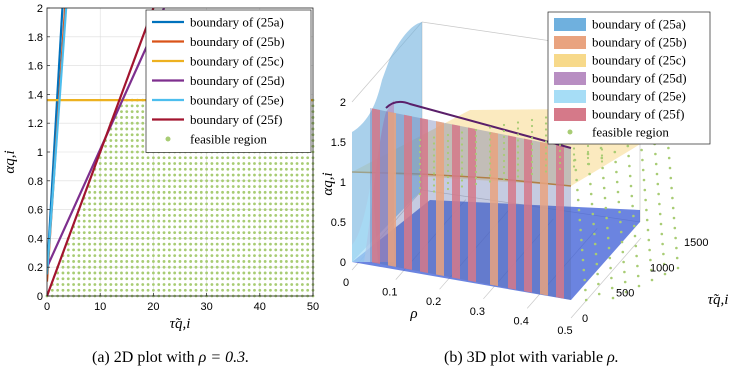  I want to click on legend-label-3d: boundary of (25c), so click(639, 60).